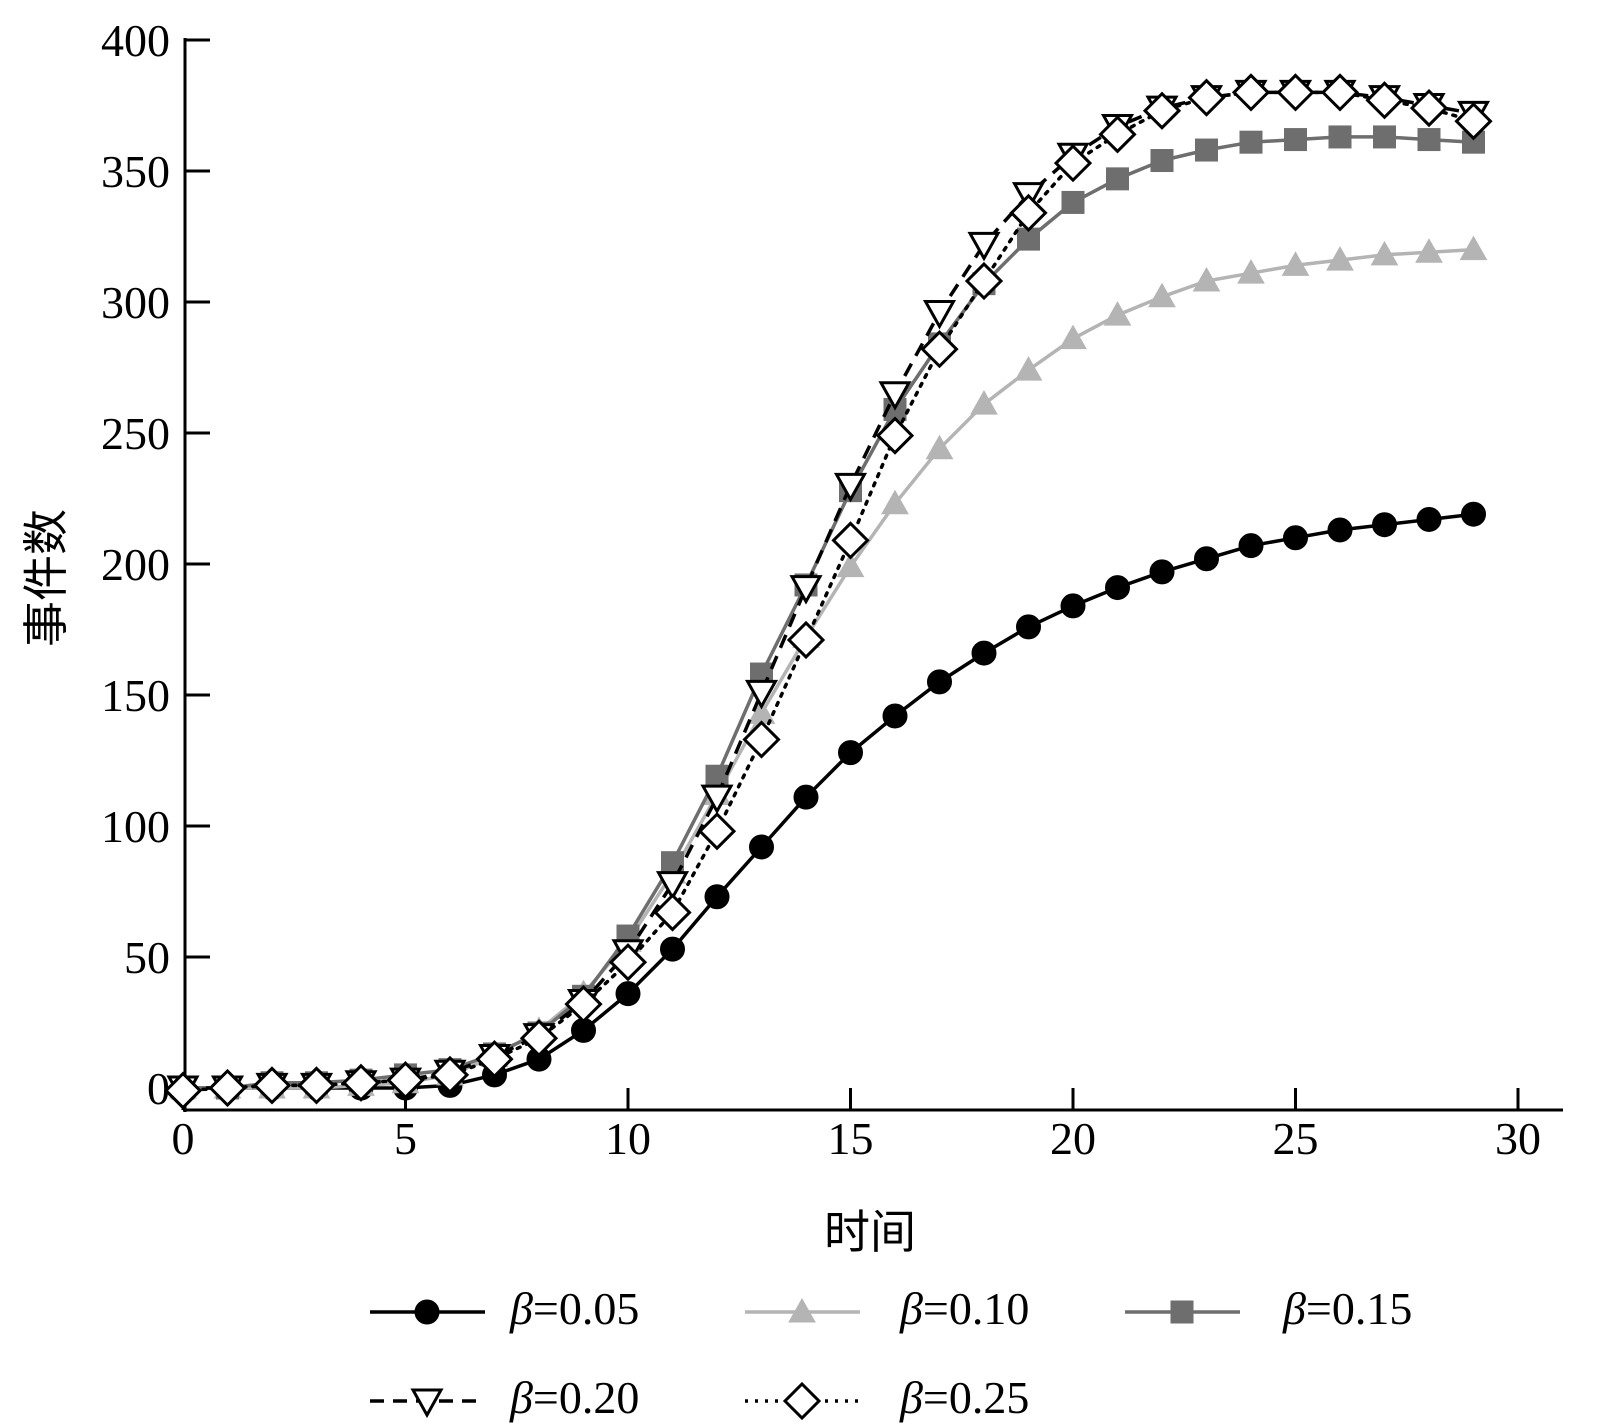  What do you see at coordinates (135, 40) in the screenshot?
I see `y-tick-label: 400` at bounding box center [135, 40].